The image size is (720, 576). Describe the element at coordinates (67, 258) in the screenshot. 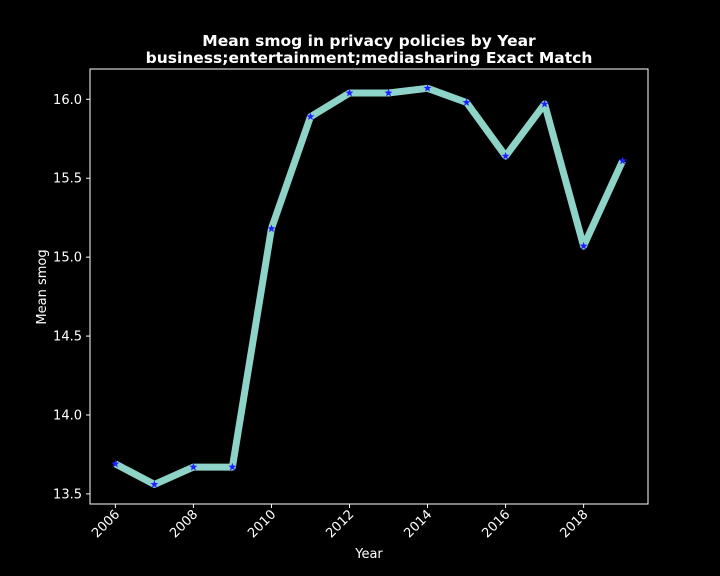

I see `y-tick-label: 15.0` at that location.